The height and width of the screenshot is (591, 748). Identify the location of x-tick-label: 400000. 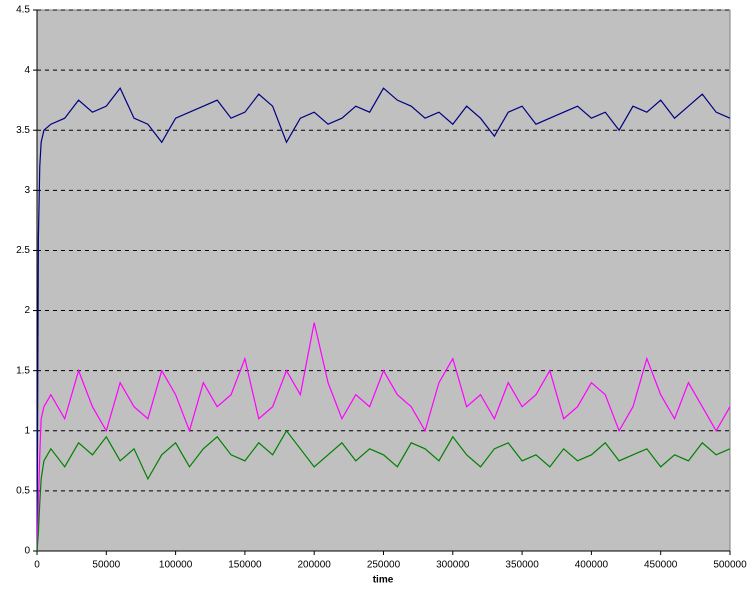
(592, 565).